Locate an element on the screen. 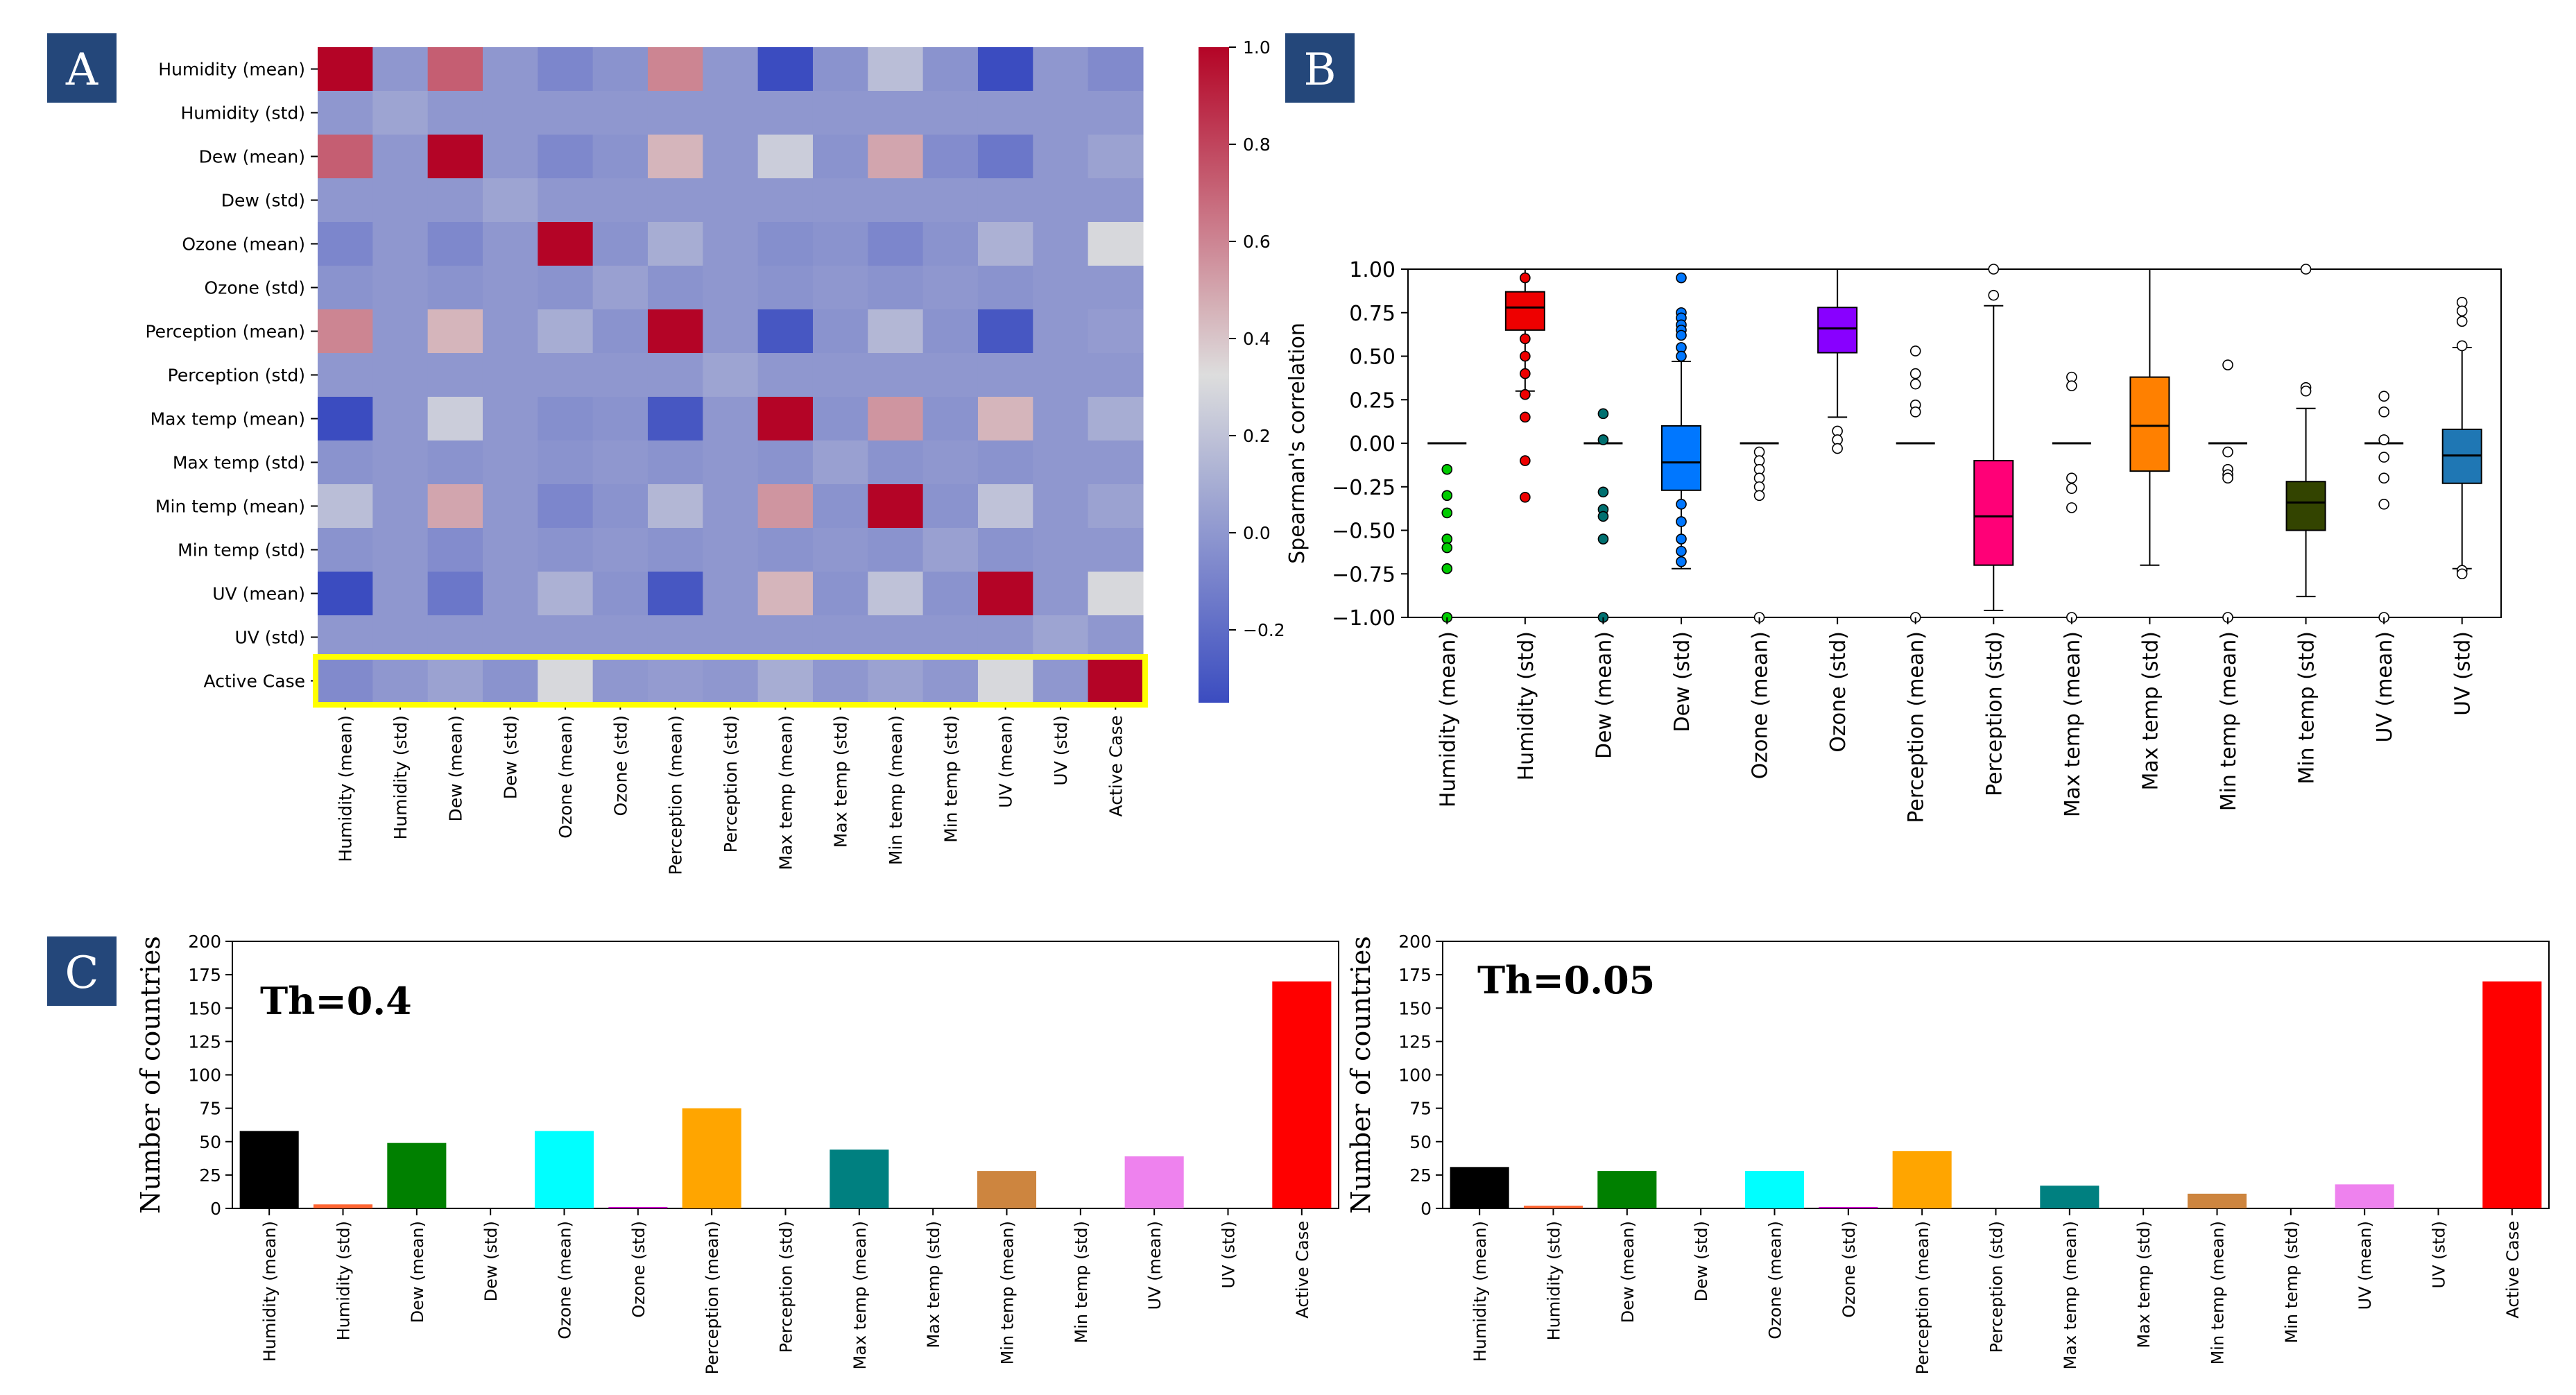 This screenshot has height=1395, width=2576. bar-xtick-label: Humidity (std) is located at coordinates (1554, 1280).